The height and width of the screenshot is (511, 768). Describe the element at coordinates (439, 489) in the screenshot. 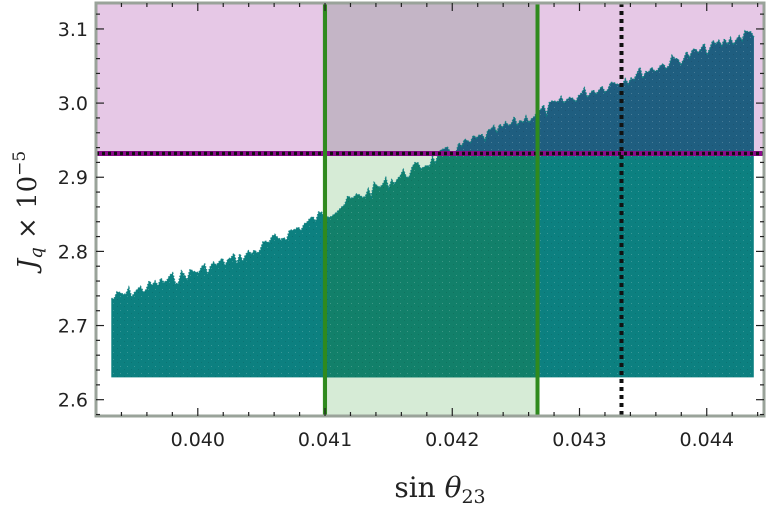

I see `x-axis-label: sin θ23` at that location.